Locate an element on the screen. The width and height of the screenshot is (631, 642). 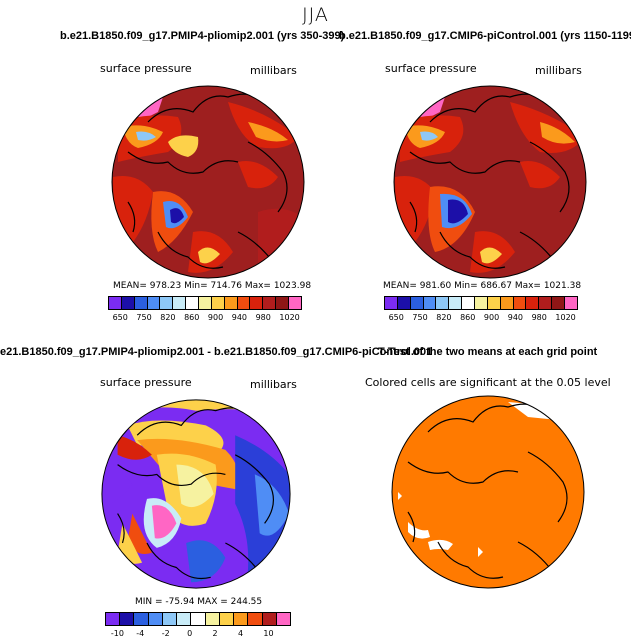
diff-stats: MIN = -75.94 MAX = 244.55 is located at coordinates (199, 602).